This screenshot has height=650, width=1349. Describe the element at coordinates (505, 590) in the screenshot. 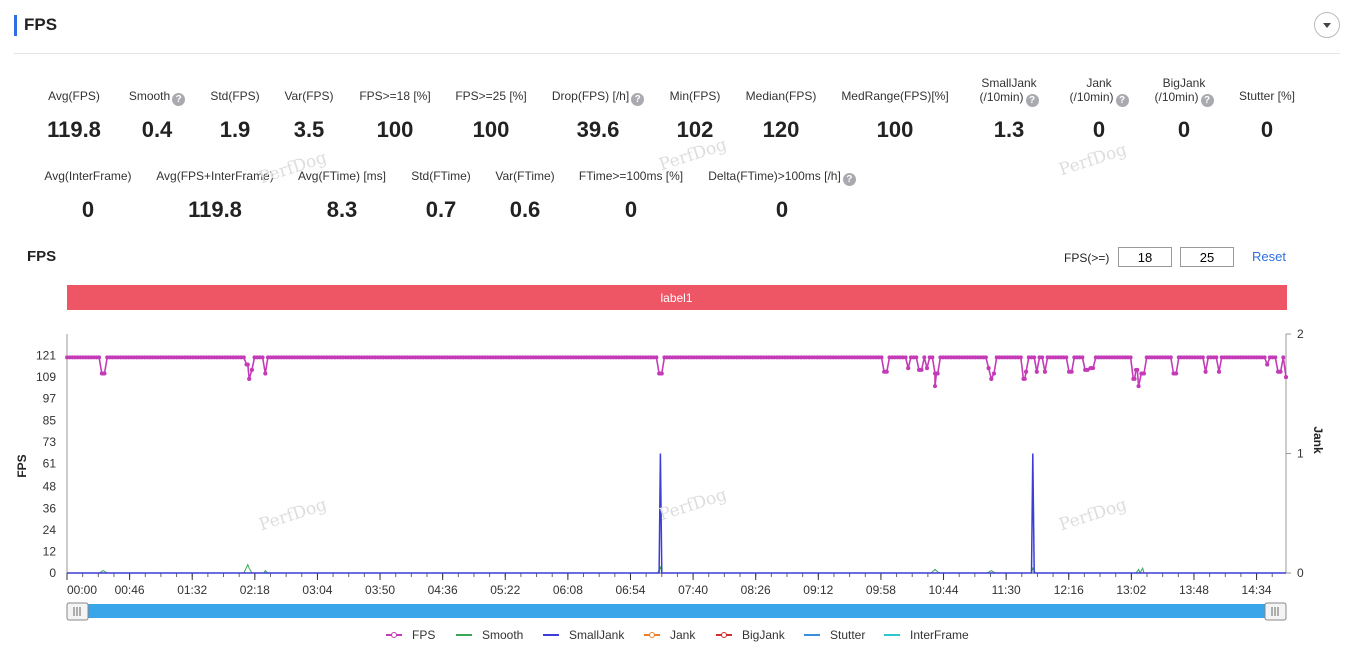

I see `x-tick-label: 05:22` at that location.